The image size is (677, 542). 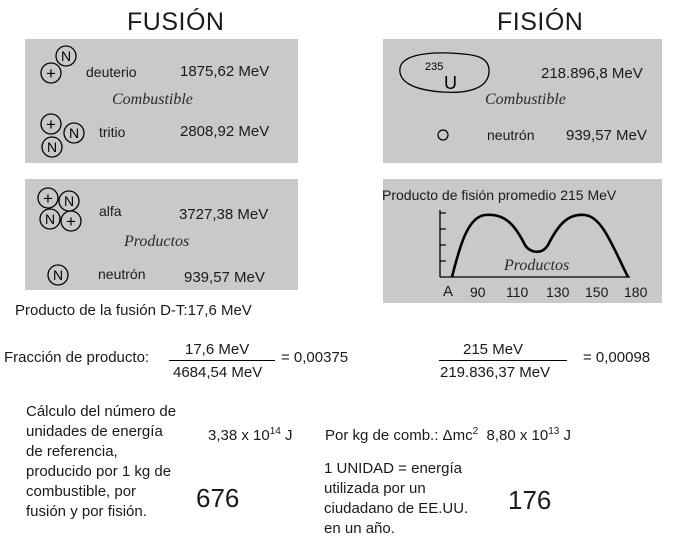 What do you see at coordinates (606, 135) in the screenshot?
I see `fission-neutron-energy: 939,57 MeV` at bounding box center [606, 135].